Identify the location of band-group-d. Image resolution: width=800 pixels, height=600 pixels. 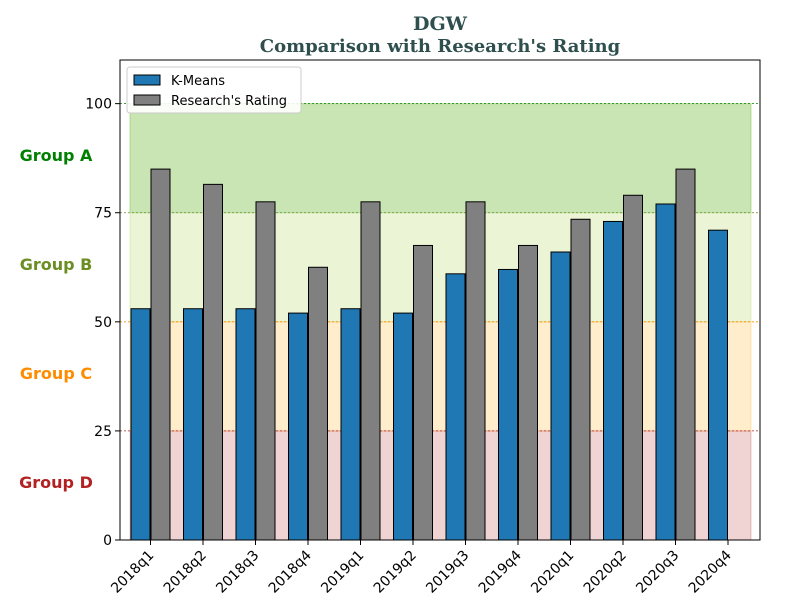
(440, 485).